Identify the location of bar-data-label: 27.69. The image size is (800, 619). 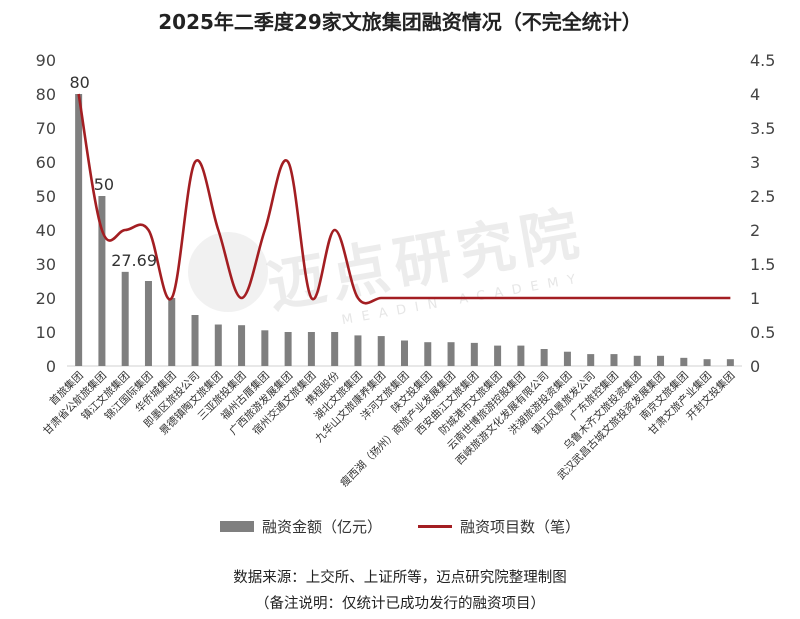
(134, 260).